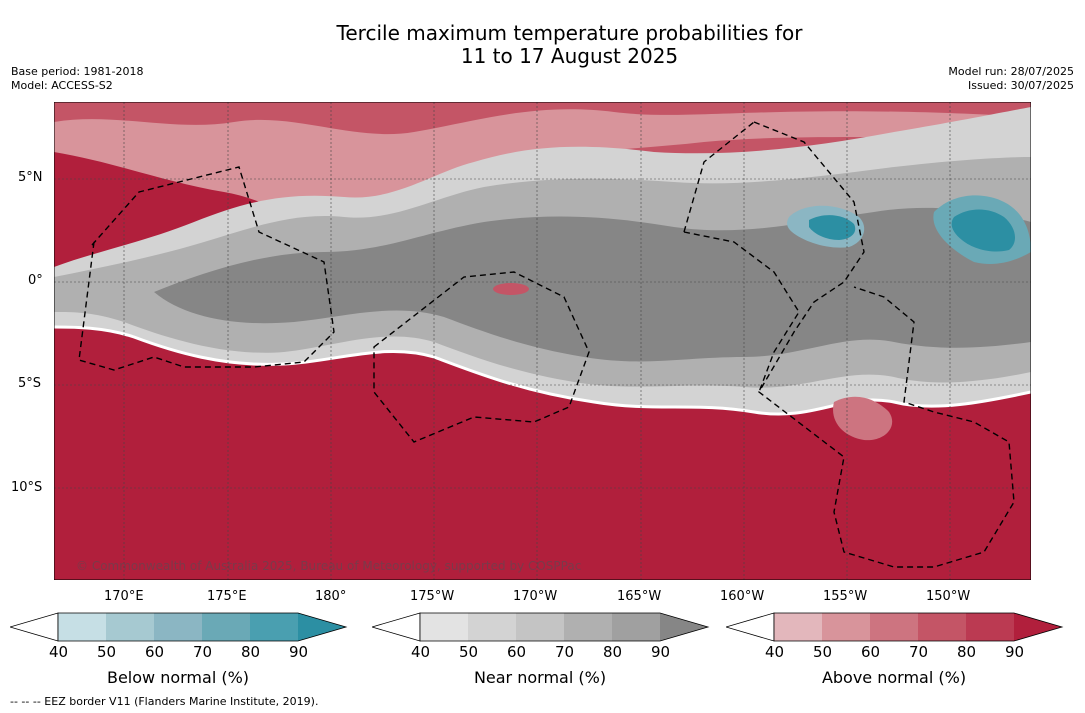 This screenshot has width=1085, height=713. I want to click on cb-near-tick-40: 40, so click(421, 652).